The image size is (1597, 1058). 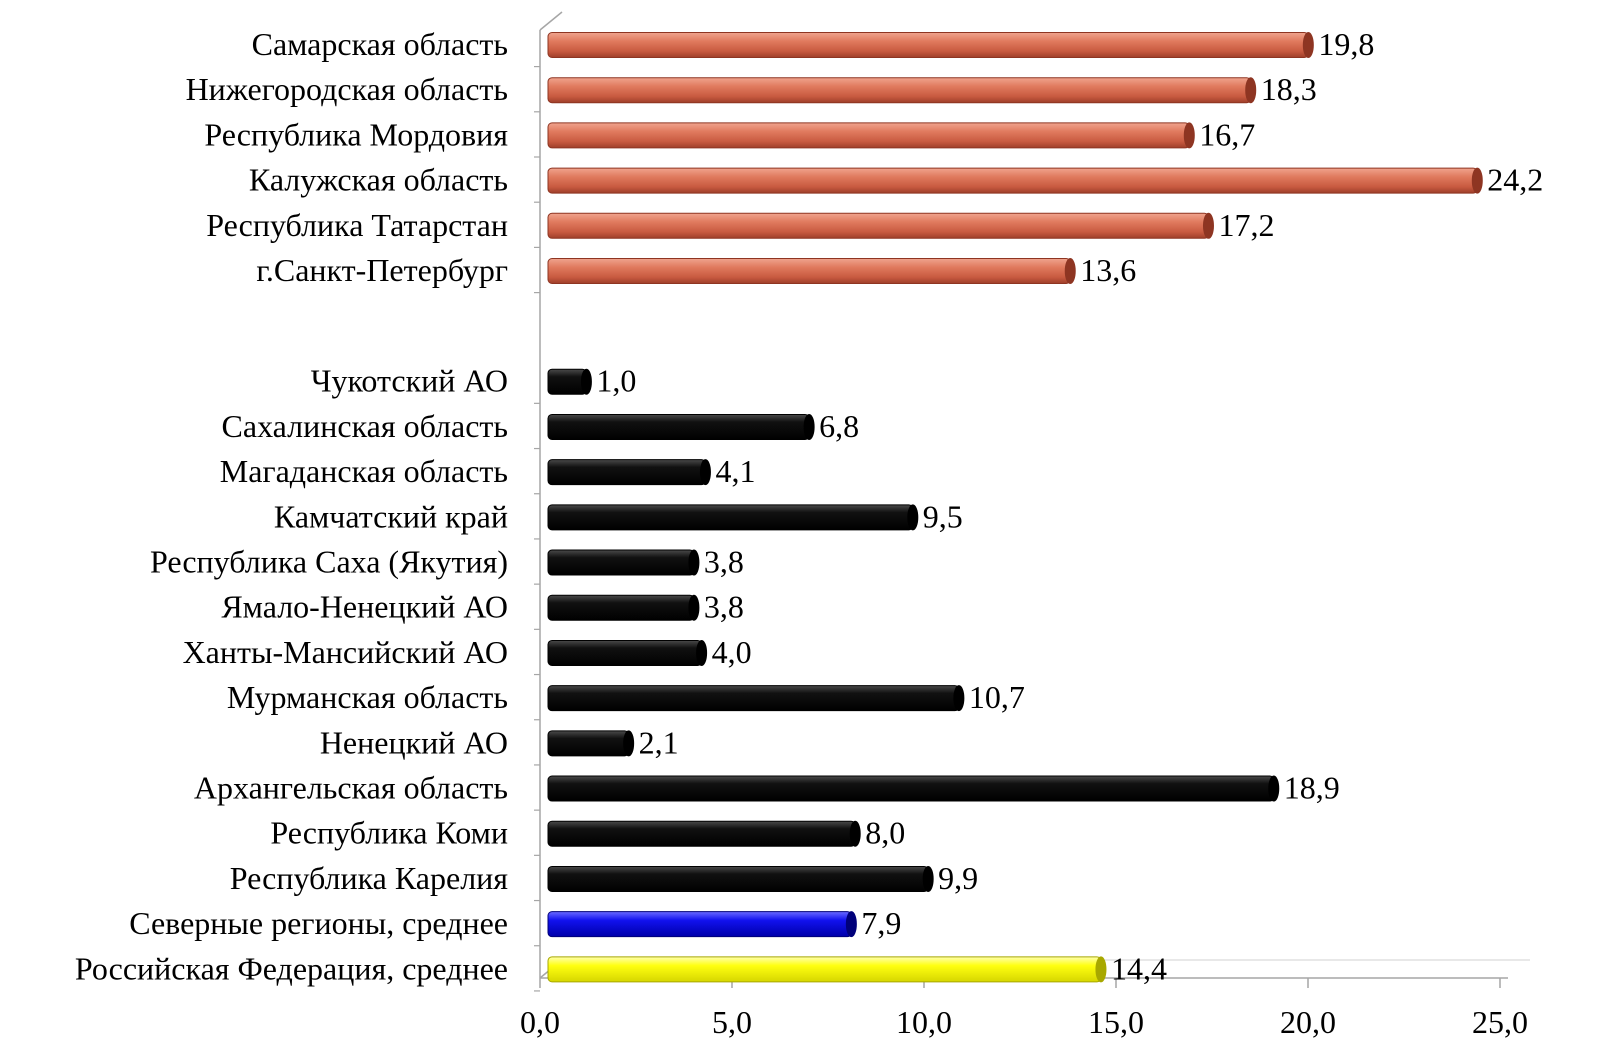 I want to click on value-label: 13,6, so click(x=1108, y=270).